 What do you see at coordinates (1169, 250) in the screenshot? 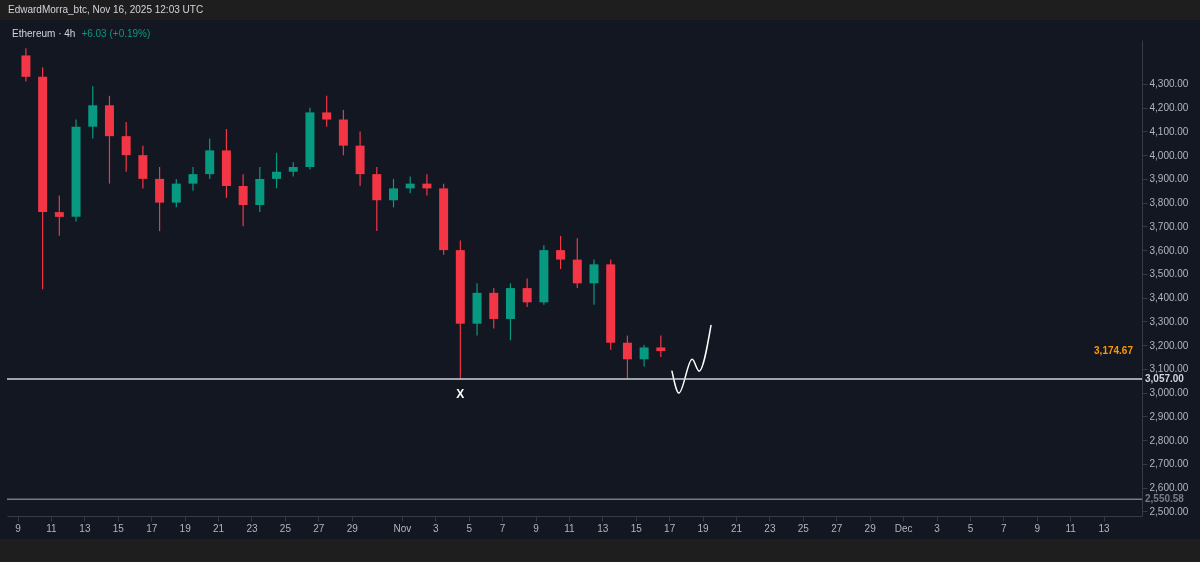
I see `y-tick-label: 3,600.00` at bounding box center [1169, 250].